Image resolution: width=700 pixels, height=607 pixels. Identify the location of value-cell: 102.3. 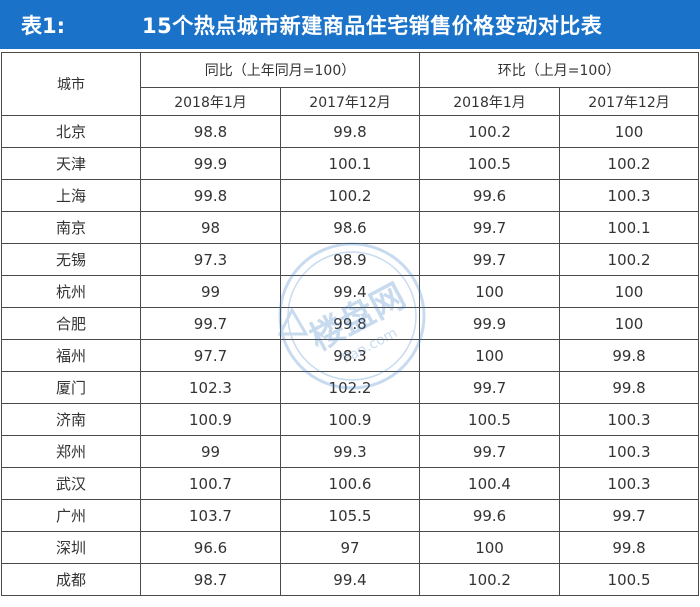
(210, 387).